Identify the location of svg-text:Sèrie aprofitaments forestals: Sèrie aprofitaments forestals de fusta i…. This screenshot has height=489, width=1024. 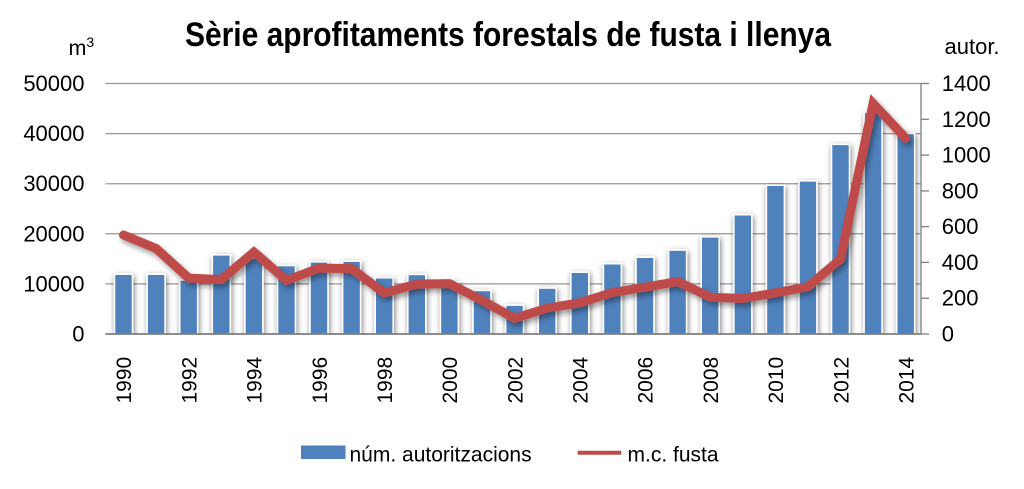
(508, 35).